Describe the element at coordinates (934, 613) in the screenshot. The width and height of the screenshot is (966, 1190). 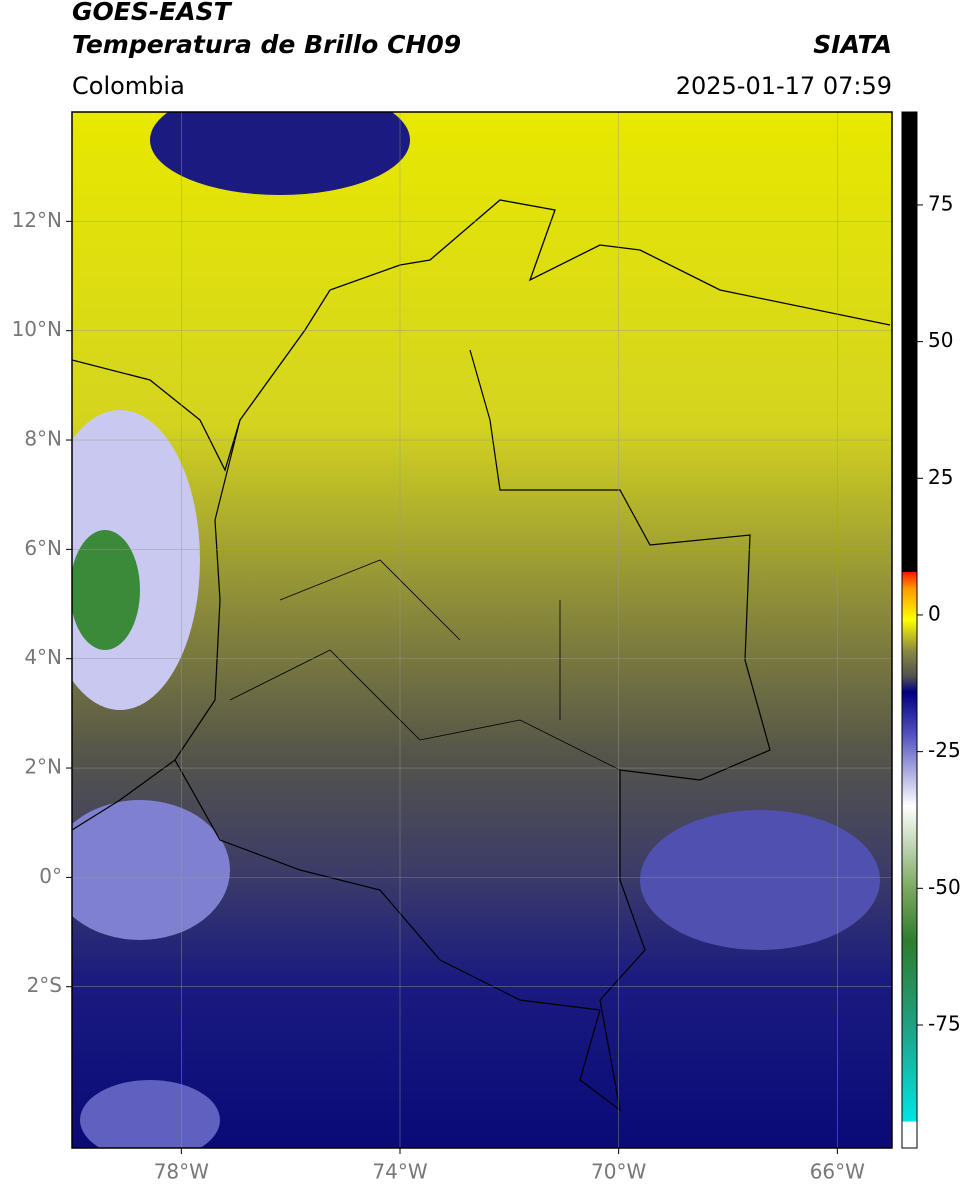
I see `colorbar-tick-label: 0` at that location.